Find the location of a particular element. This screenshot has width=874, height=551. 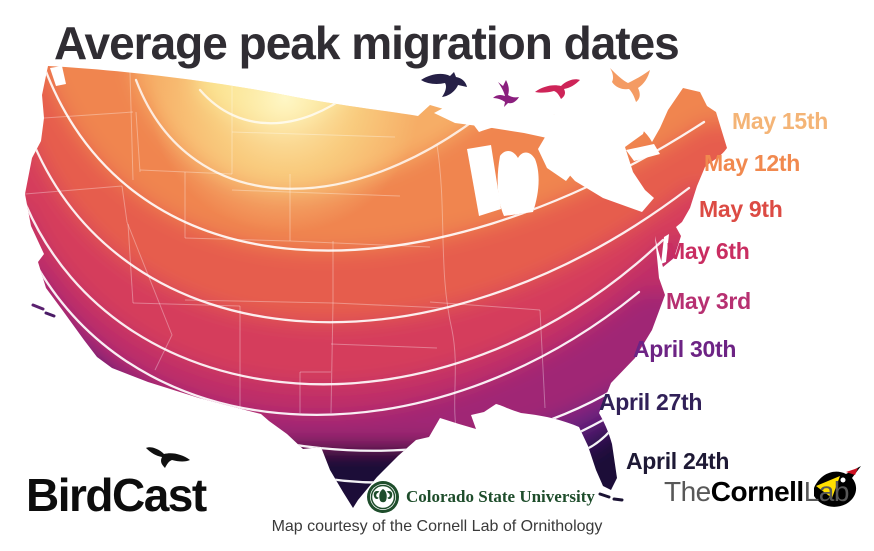

date-label-may-15: May 15th is located at coordinates (780, 121).